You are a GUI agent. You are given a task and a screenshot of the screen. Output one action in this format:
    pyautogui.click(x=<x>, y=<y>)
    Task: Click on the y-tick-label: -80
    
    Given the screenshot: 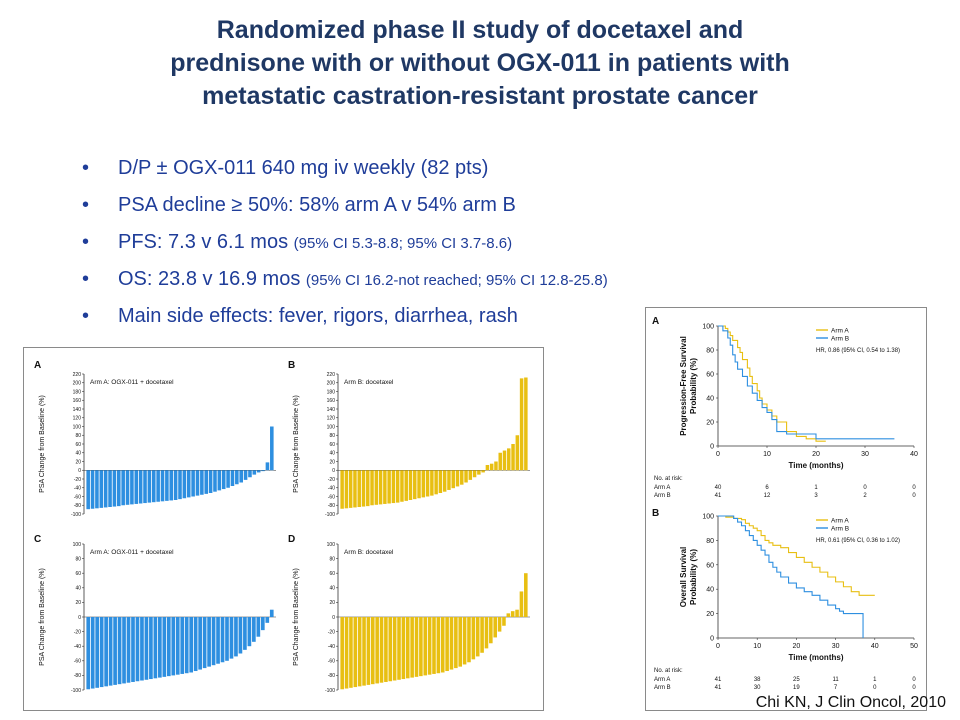 What is the action you would take?
    pyautogui.click(x=331, y=506)
    